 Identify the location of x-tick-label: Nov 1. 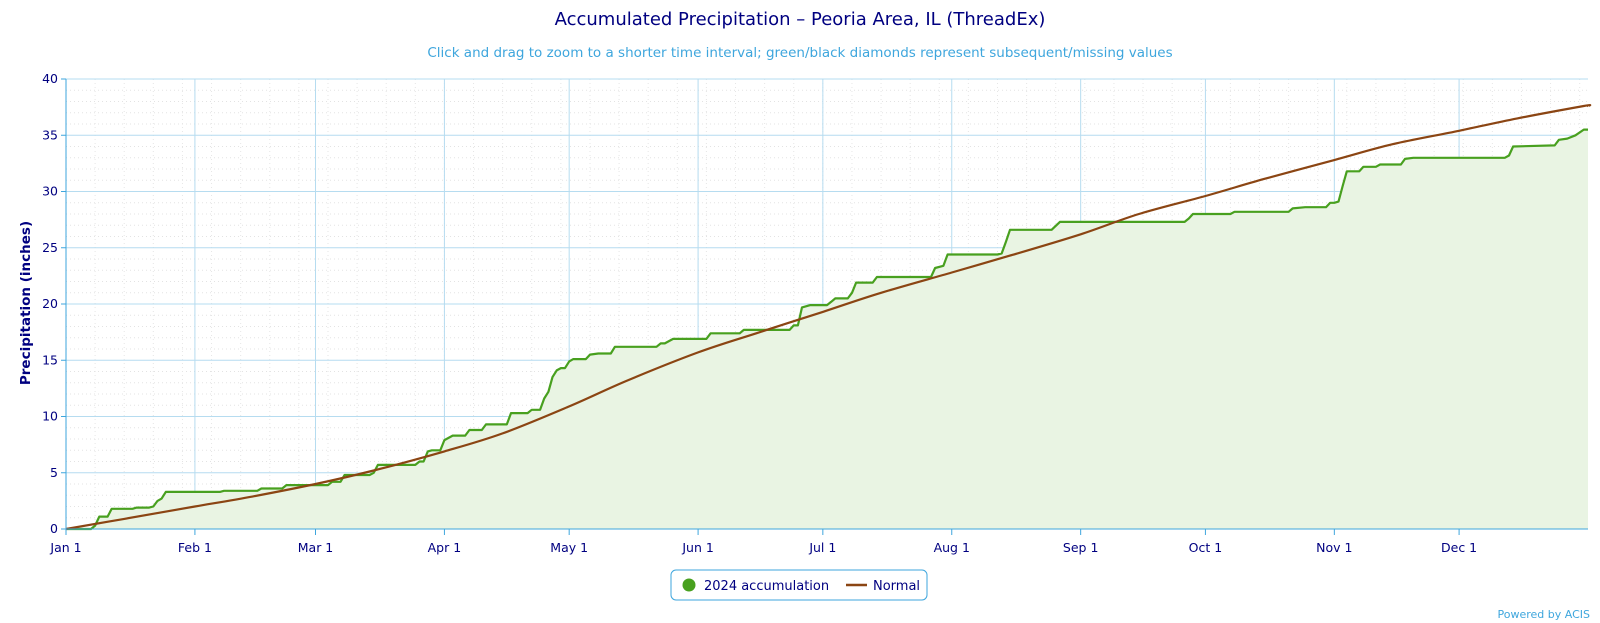
(1334, 547).